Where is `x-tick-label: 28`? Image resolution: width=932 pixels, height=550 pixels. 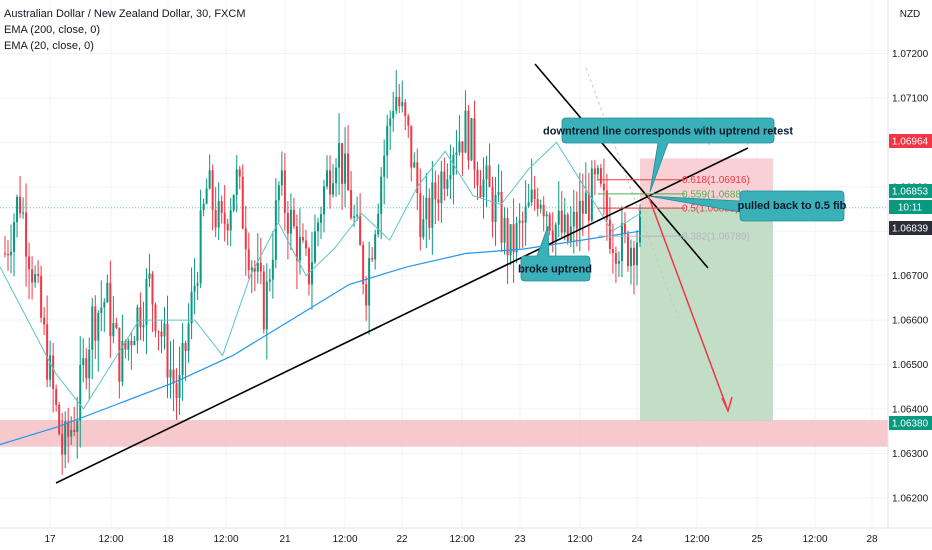 x-tick-label: 28 is located at coordinates (872, 539).